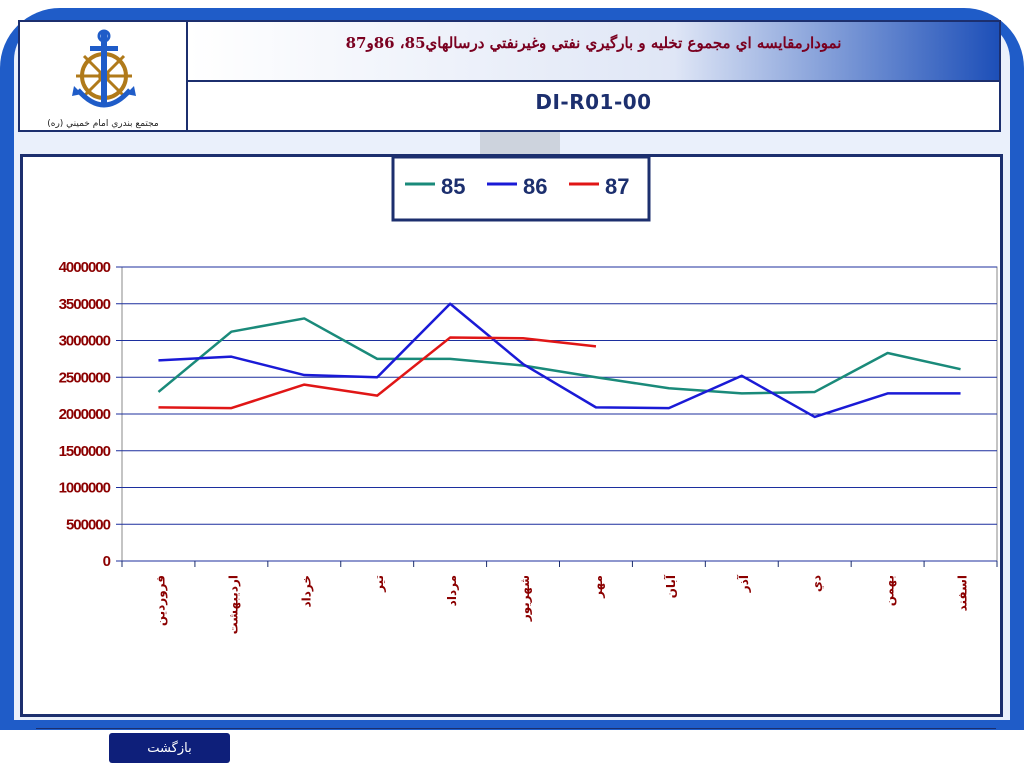 The height and width of the screenshot is (768, 1024). Describe the element at coordinates (521, 189) in the screenshot. I see `legend-box` at that location.